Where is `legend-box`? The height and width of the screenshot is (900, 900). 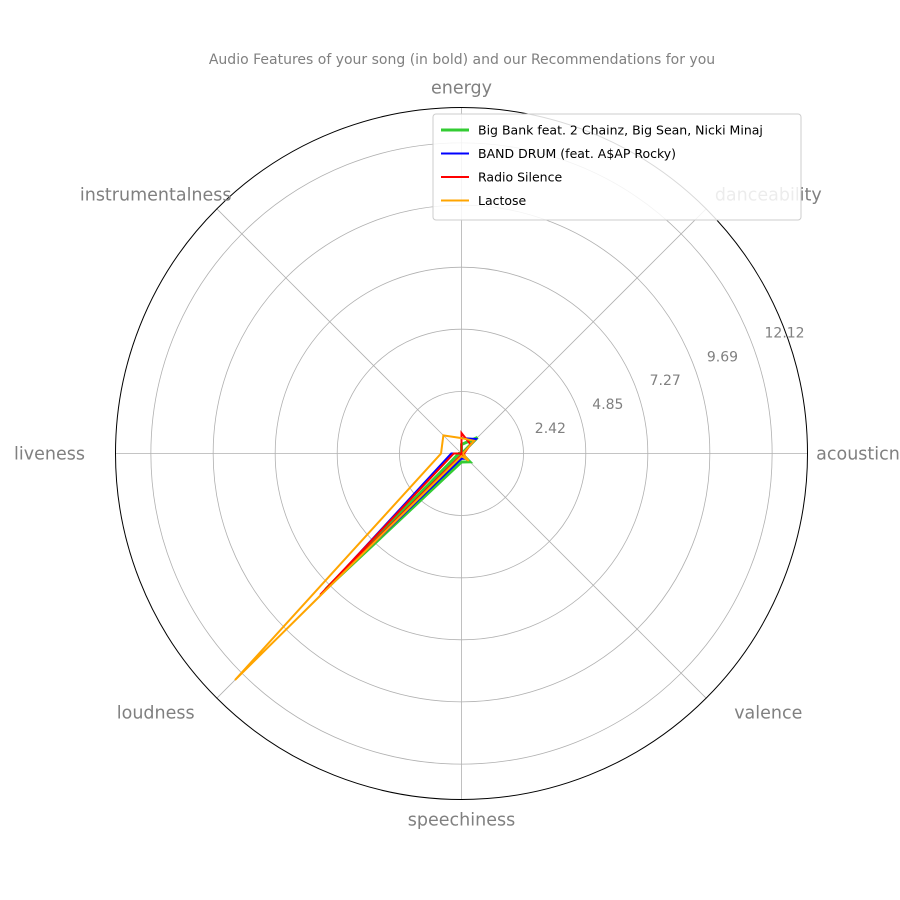
legend-box is located at coordinates (617, 167).